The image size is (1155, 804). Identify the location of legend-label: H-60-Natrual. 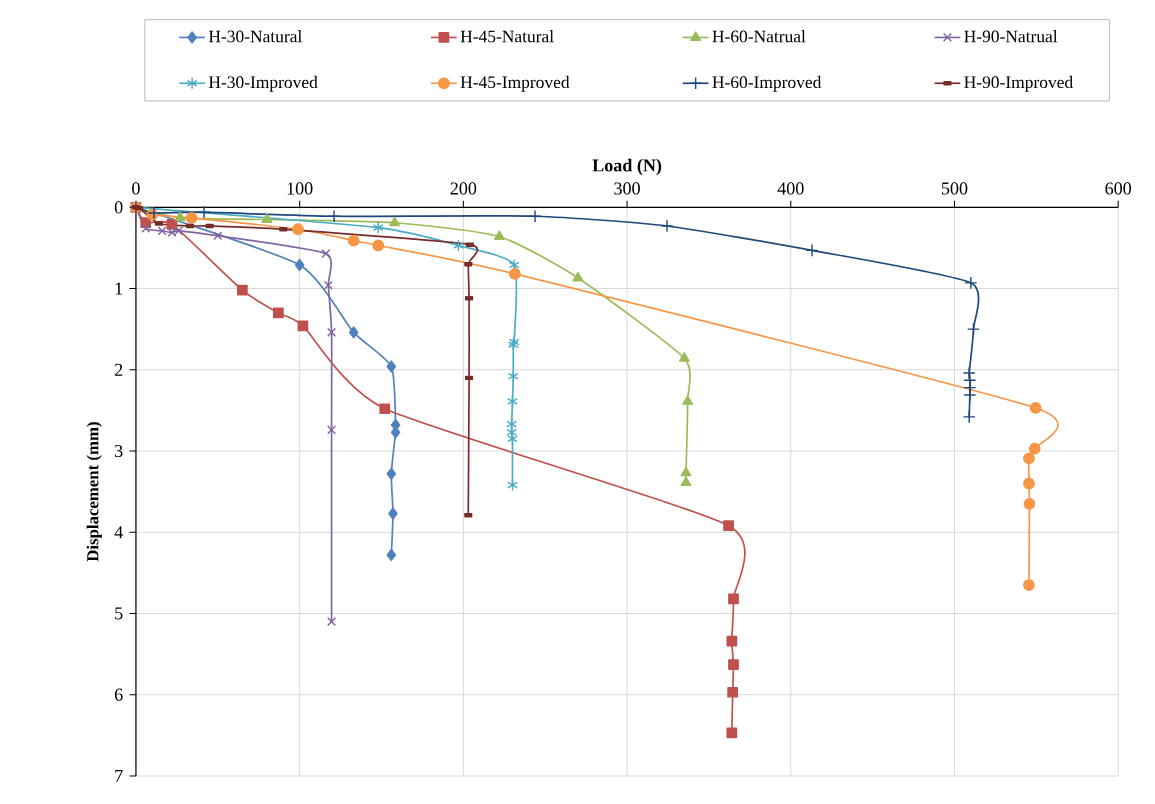
(759, 36).